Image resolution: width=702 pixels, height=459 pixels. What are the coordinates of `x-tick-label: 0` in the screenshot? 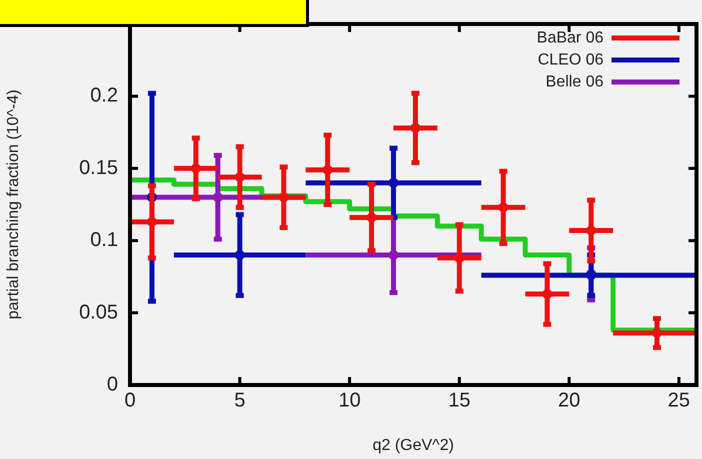 It's located at (130, 401).